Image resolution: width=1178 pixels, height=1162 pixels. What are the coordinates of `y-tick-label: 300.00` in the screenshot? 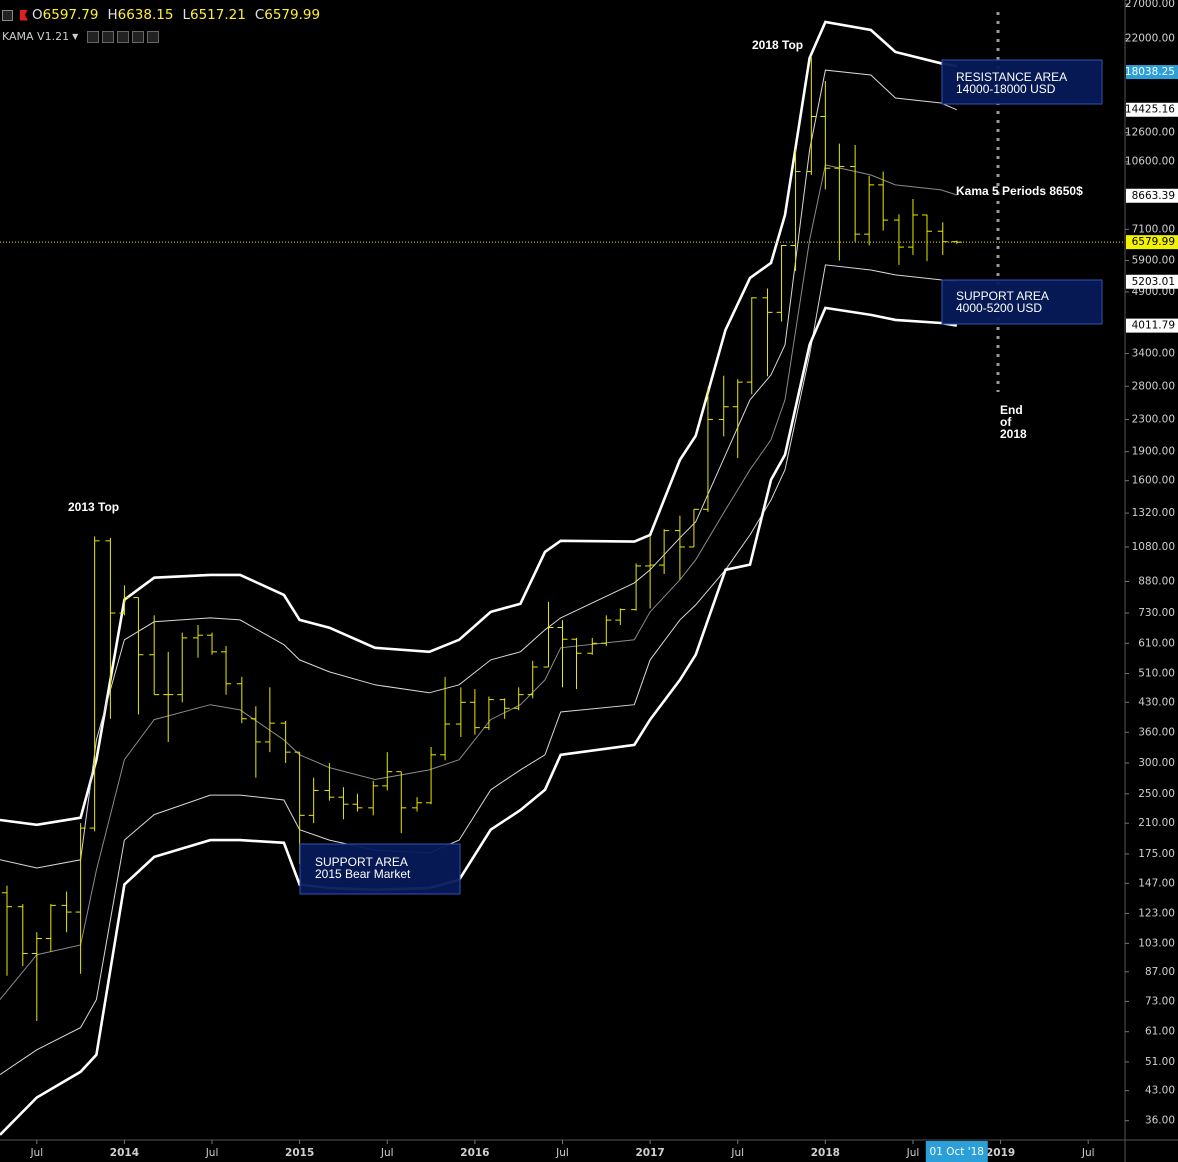 It's located at (1156, 763).